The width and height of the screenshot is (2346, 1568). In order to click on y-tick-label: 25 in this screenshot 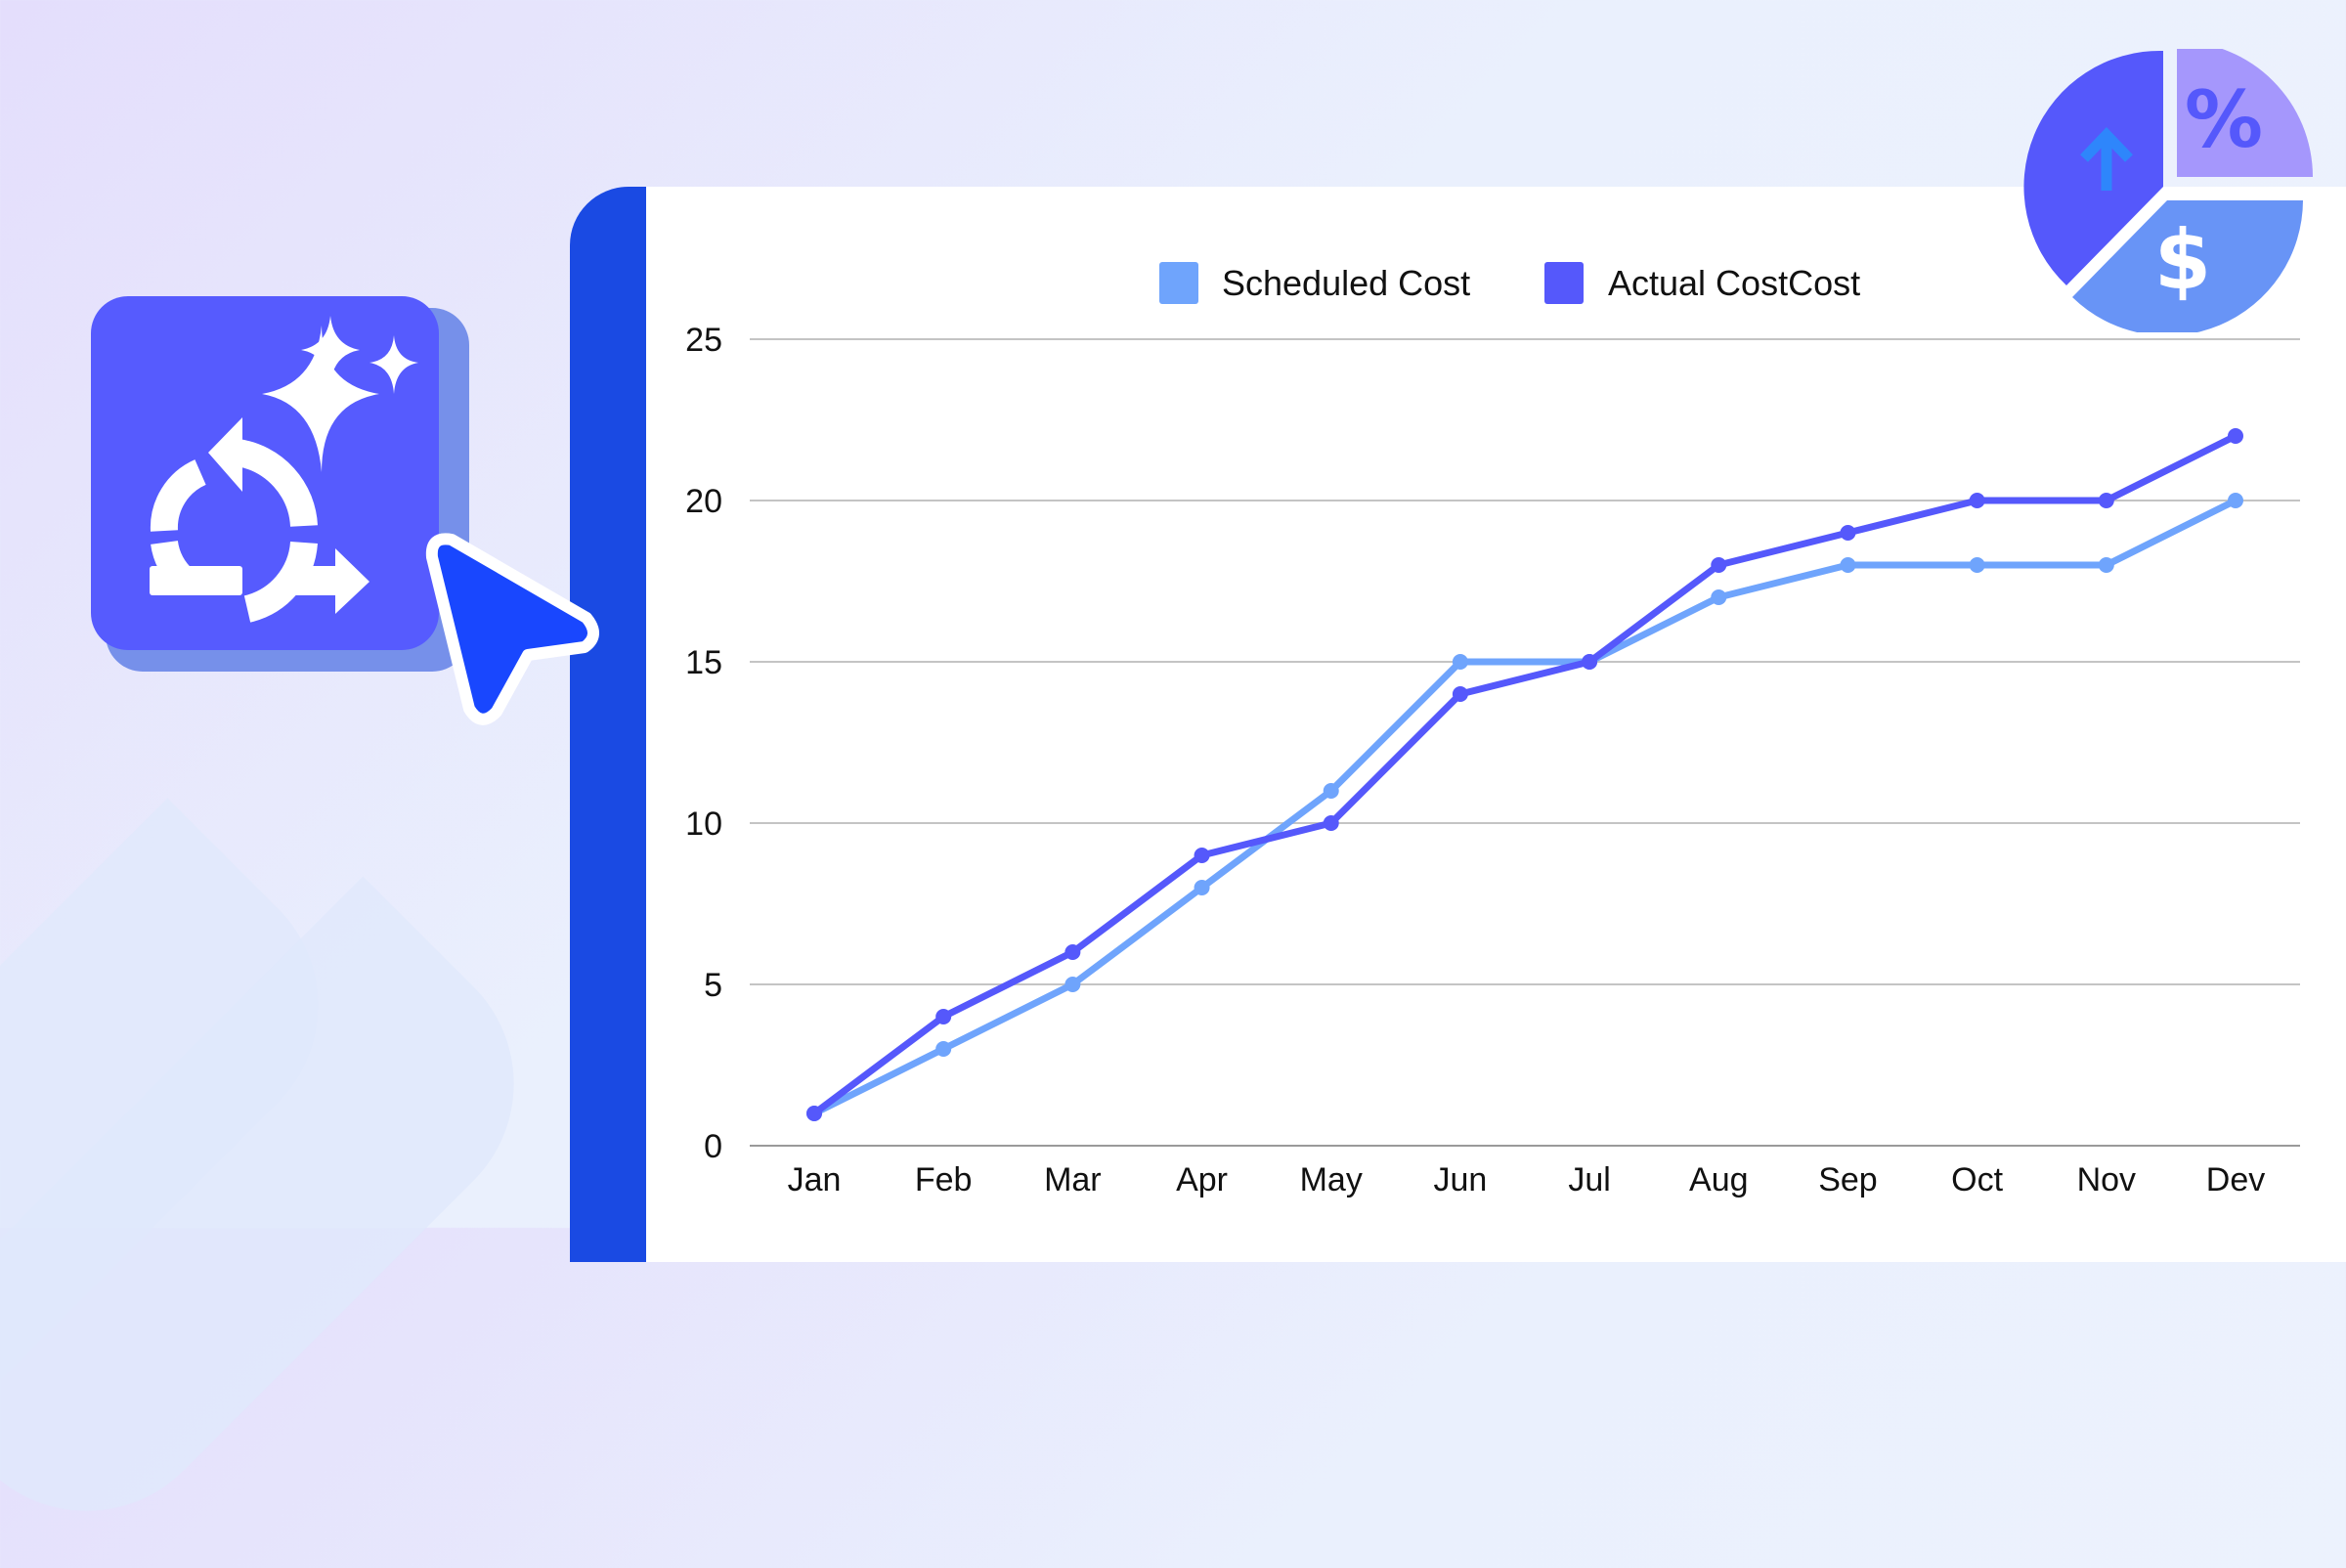, I will do `click(703, 341)`.